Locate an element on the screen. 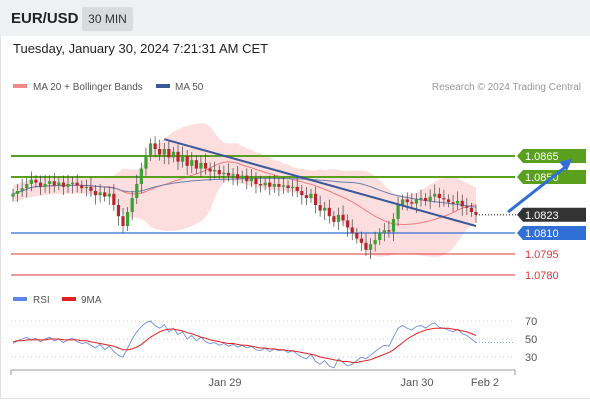  rsi-series-9ma is located at coordinates (244, 345).